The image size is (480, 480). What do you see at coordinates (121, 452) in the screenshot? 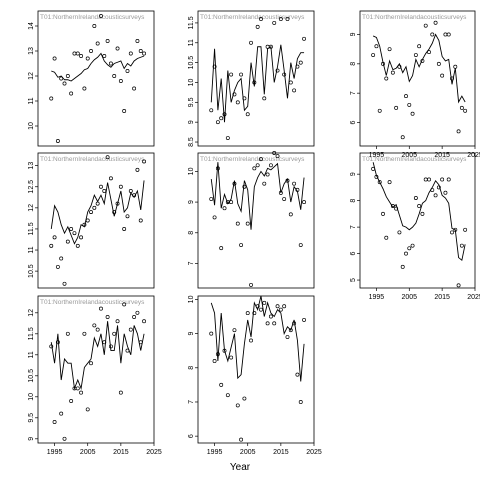
I see `x-tick-label: 2015` at bounding box center [121, 452].